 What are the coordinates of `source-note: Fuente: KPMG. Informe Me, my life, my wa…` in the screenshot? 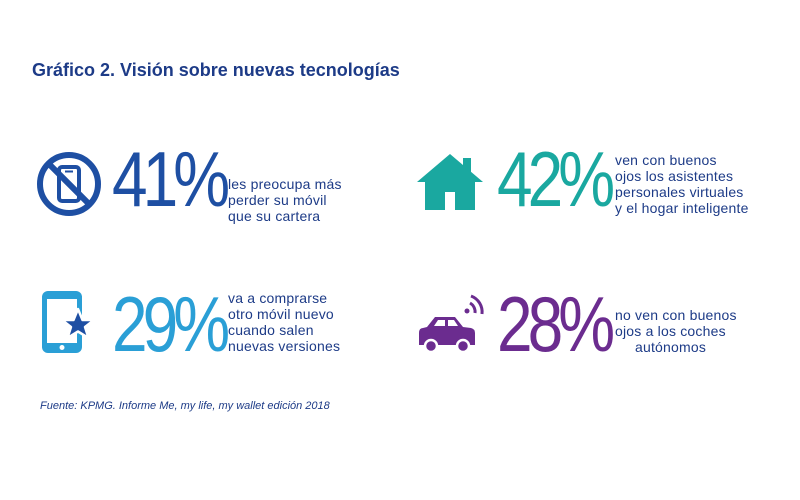 It's located at (185, 406).